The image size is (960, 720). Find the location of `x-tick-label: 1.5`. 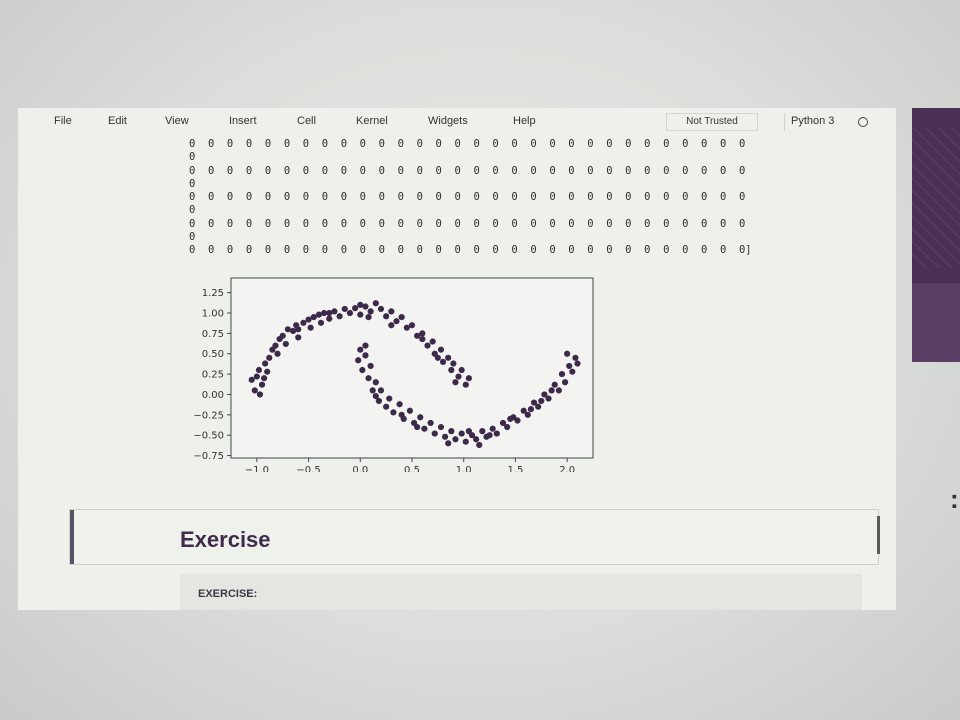

x-tick-label: 1.5 is located at coordinates (515, 468).